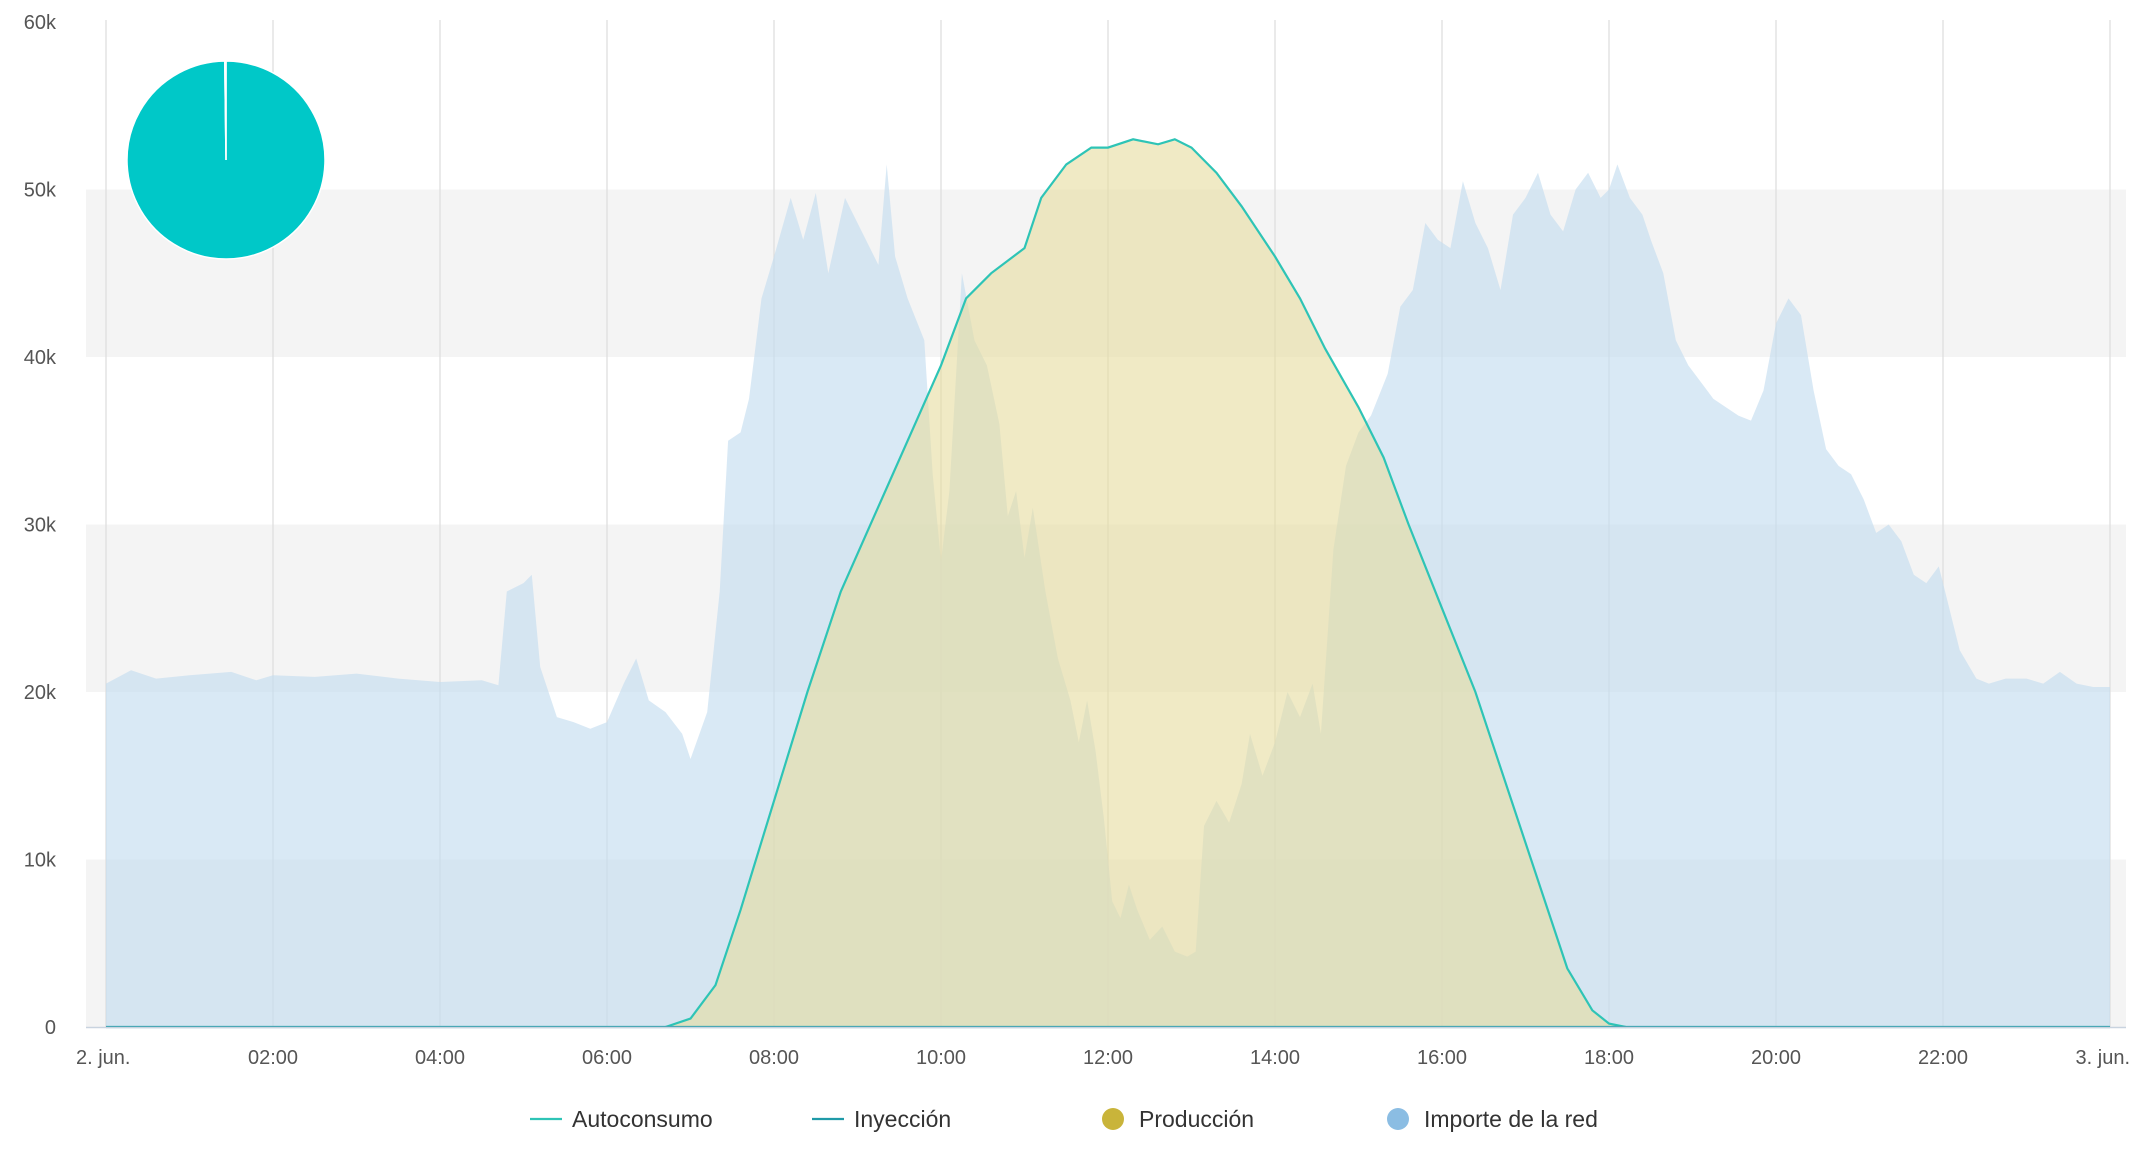 The height and width of the screenshot is (1170, 2148). Describe the element at coordinates (941, 1058) in the screenshot. I see `x-tick-label: 10:00` at that location.